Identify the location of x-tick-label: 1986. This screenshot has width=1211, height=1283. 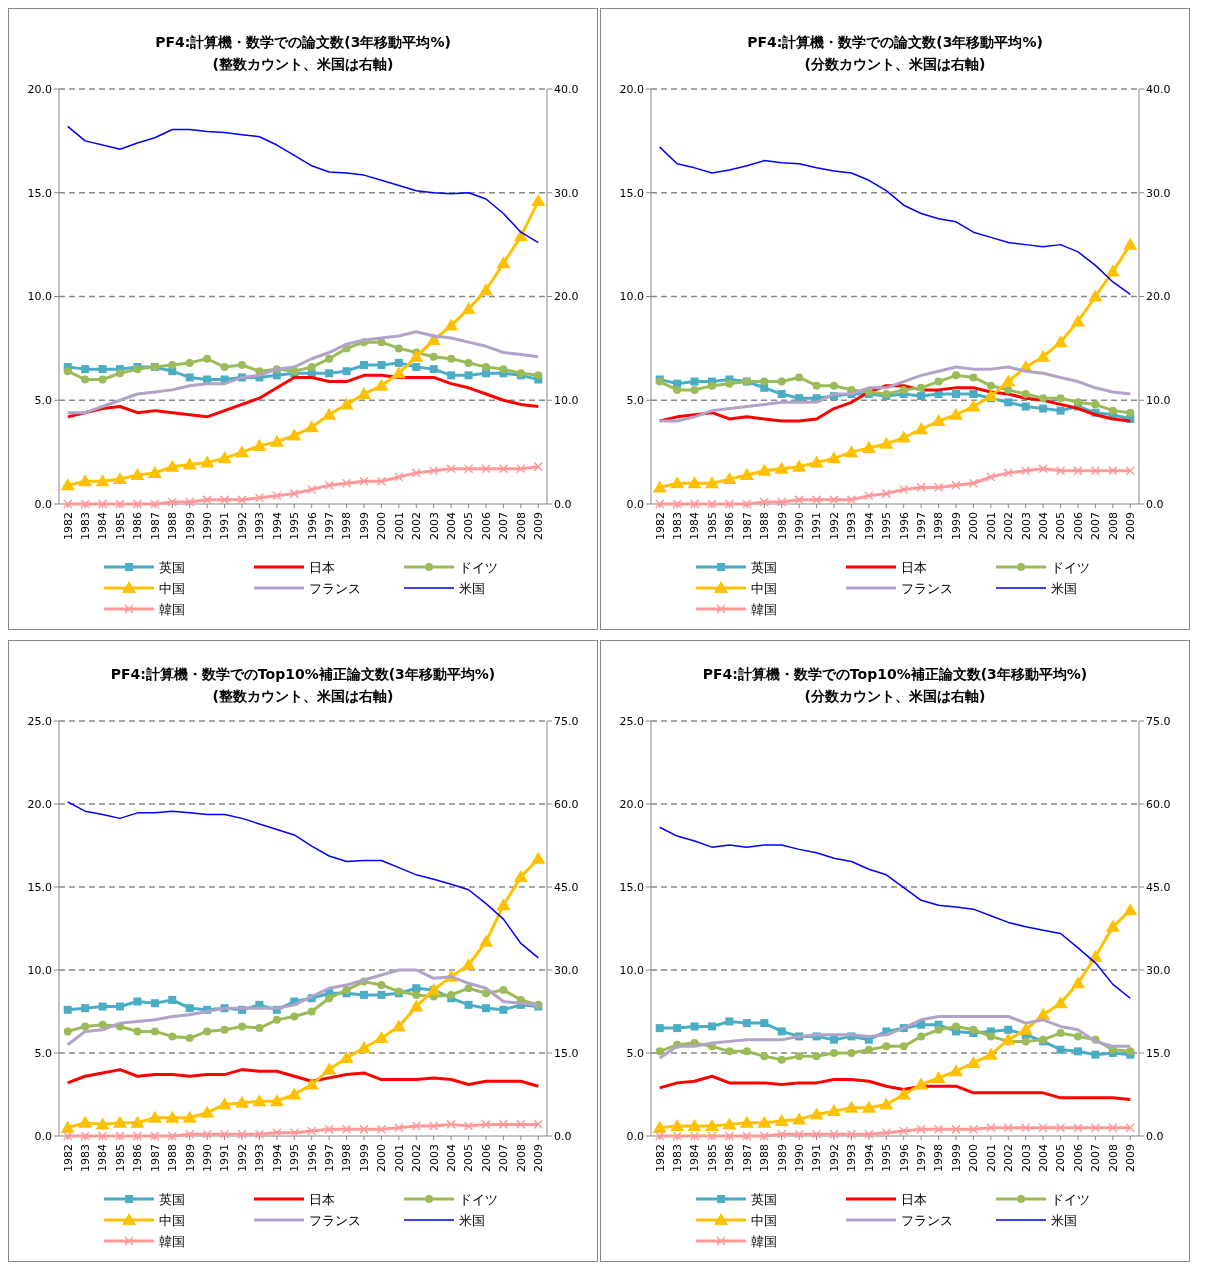
(138, 1158).